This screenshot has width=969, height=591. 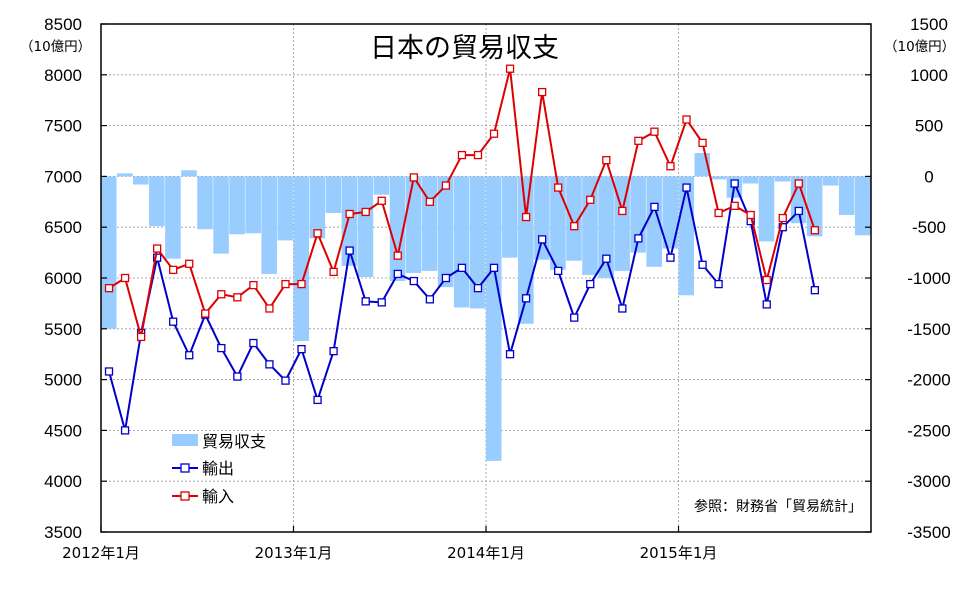 I want to click on legend-label-imports: 輸入, so click(x=218, y=496).